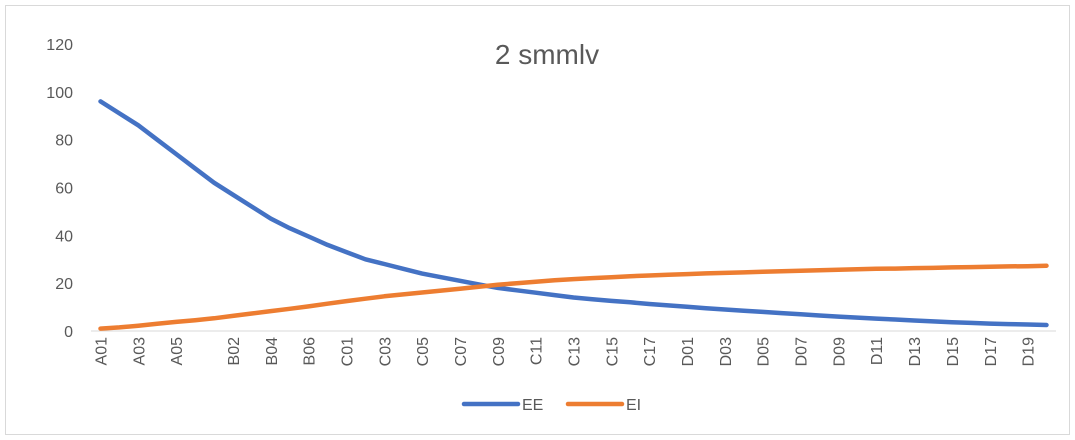 Image resolution: width=1075 pixels, height=440 pixels. Describe the element at coordinates (101, 351) in the screenshot. I see `x-tick-label: A01` at that location.